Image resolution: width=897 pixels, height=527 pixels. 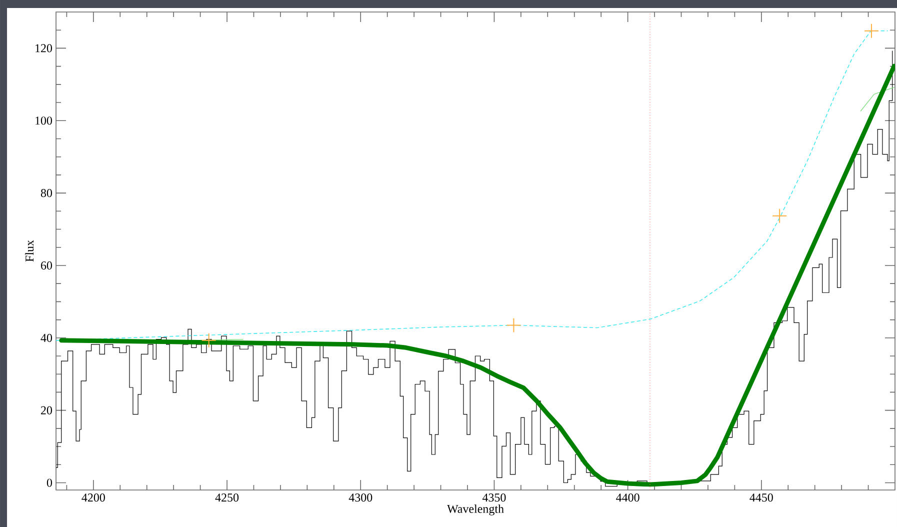 What do you see at coordinates (46, 410) in the screenshot?
I see `y-tick-label: 20` at bounding box center [46, 410].